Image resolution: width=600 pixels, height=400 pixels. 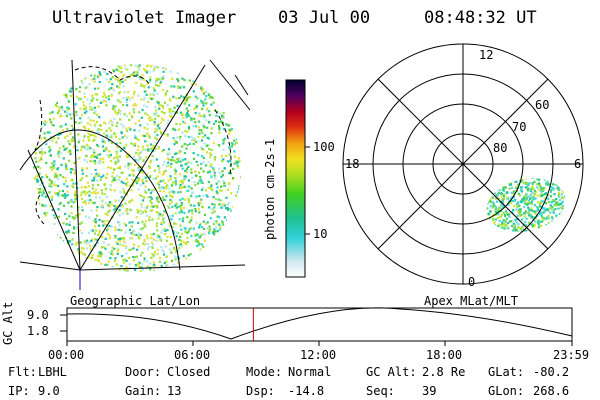 I want to click on instrument-title: Ultraviolet Imager, so click(x=144, y=18).